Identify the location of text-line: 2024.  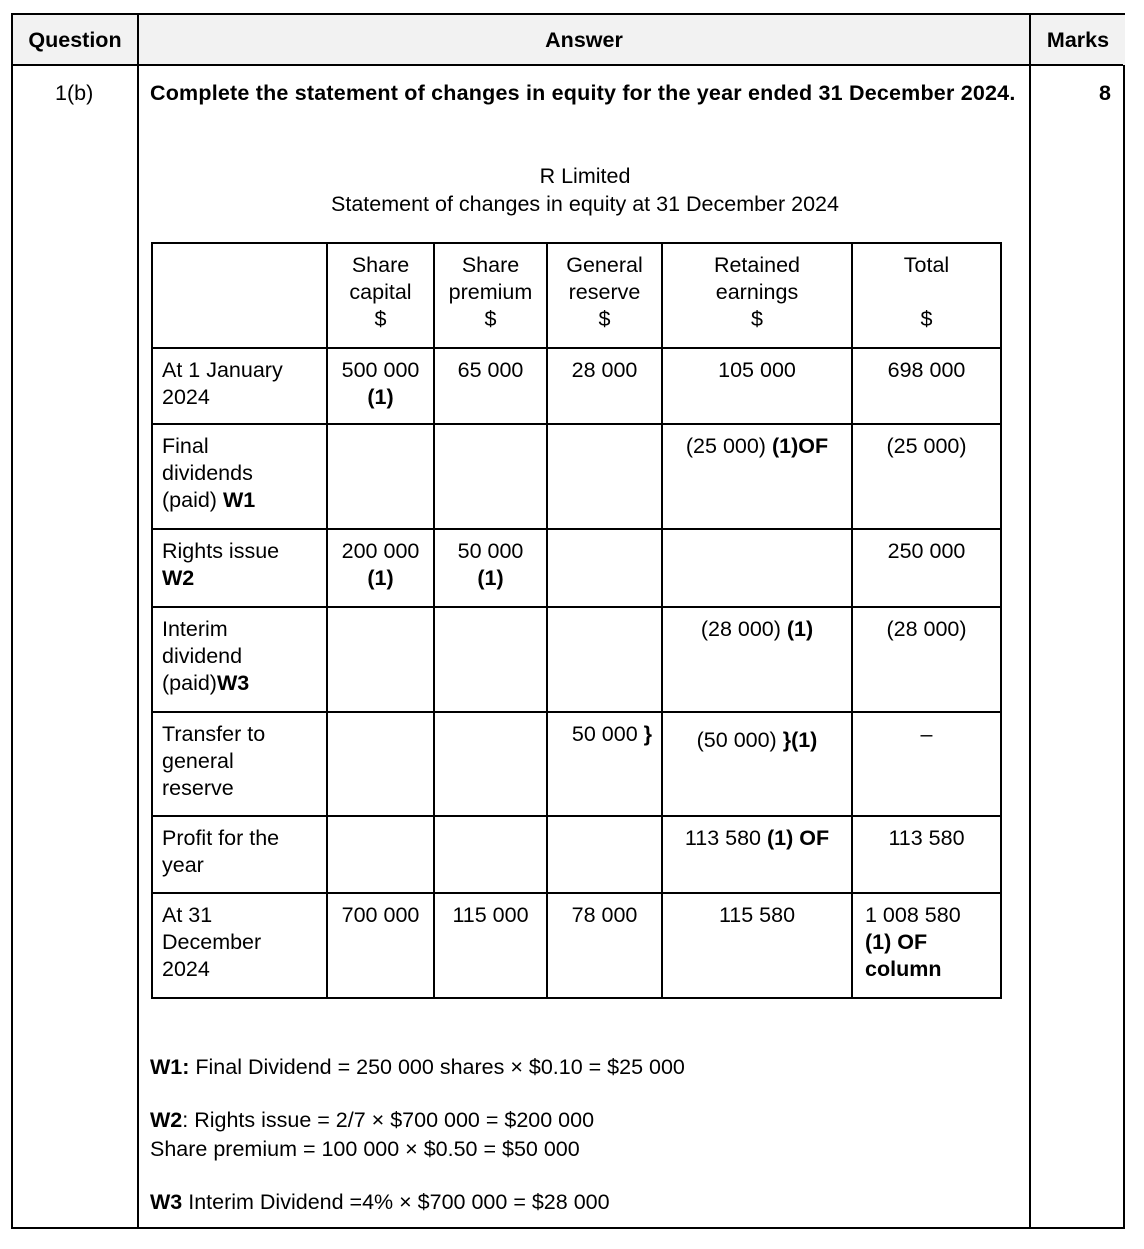
(239, 969).